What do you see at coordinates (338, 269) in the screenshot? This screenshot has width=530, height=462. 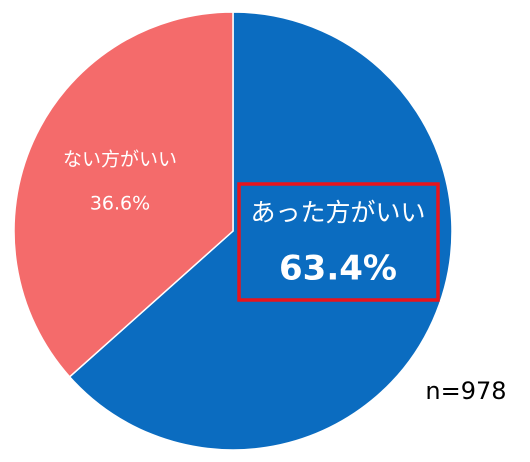 I see `slice-value-label: 63.4%` at bounding box center [338, 269].